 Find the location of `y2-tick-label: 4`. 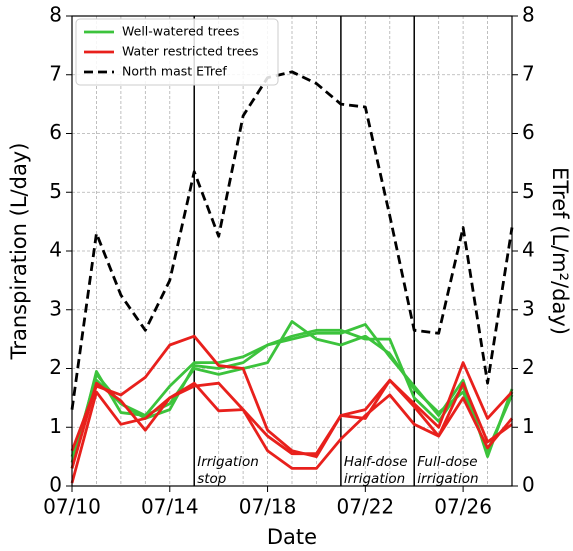

y2-tick-label: 4 is located at coordinates (528, 250).